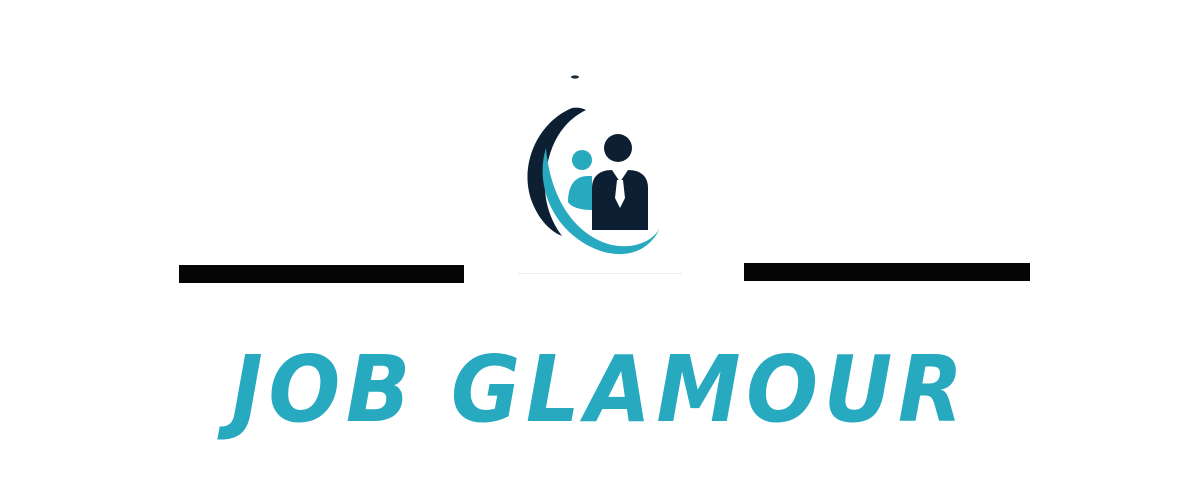 The image size is (1200, 482). What do you see at coordinates (600, 389) in the screenshot?
I see `brand-name: JOB GLAMOUR` at bounding box center [600, 389].